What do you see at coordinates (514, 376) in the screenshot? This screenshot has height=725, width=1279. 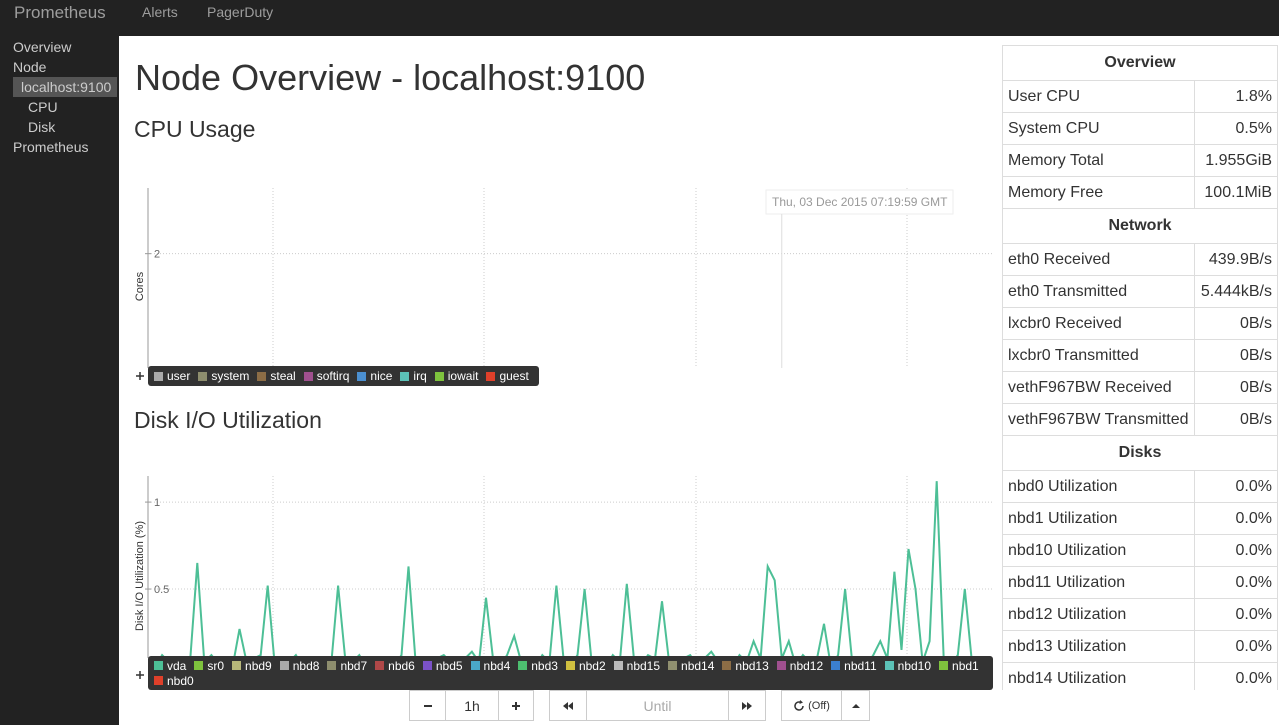 I see `legend-label: guest` at bounding box center [514, 376].